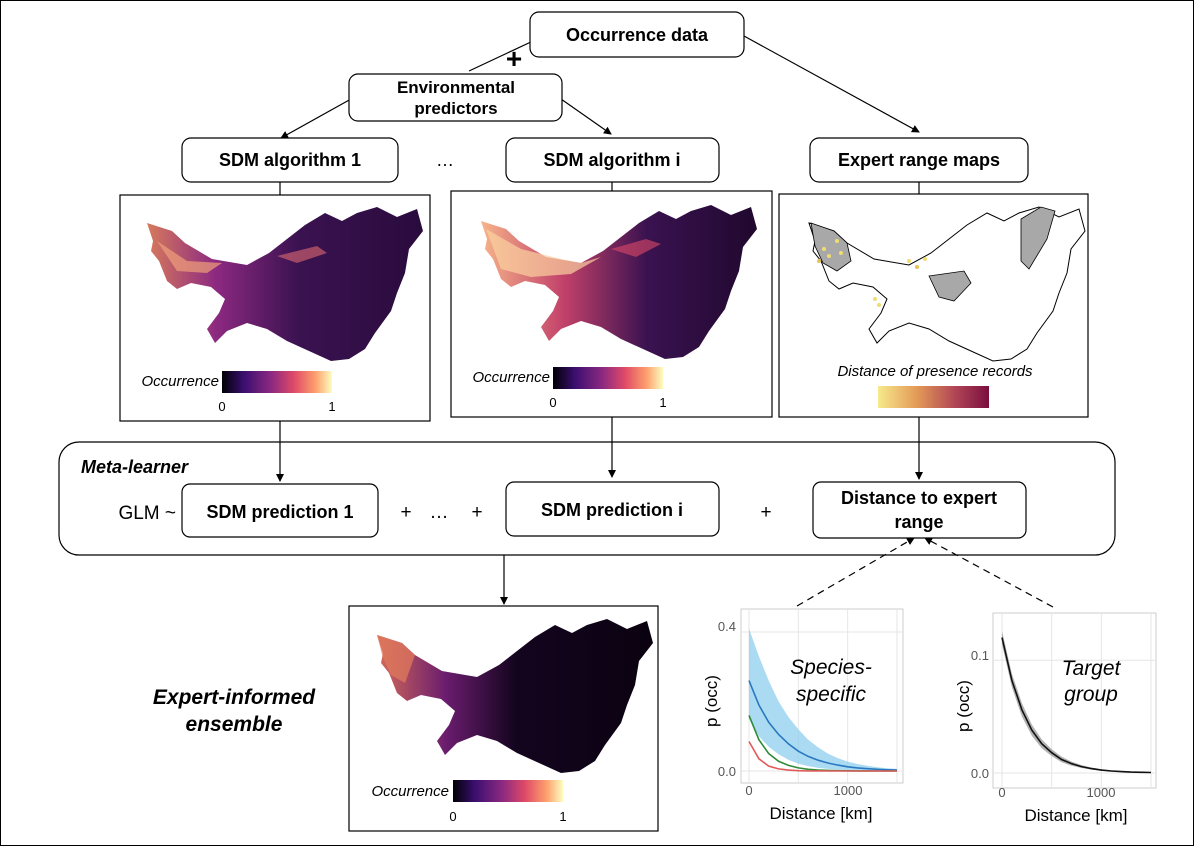 The image size is (1194, 847). Describe the element at coordinates (662, 402) in the screenshot. I see `tick-max-map-i: 1` at that location.